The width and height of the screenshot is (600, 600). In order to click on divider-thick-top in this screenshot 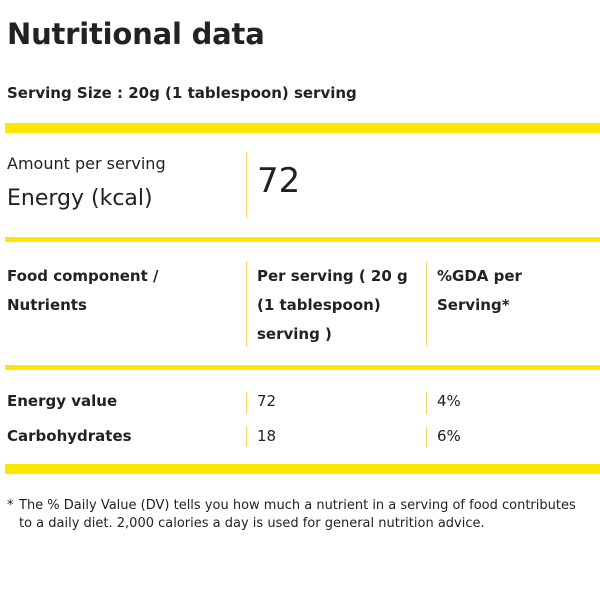, I will do `click(302, 128)`.